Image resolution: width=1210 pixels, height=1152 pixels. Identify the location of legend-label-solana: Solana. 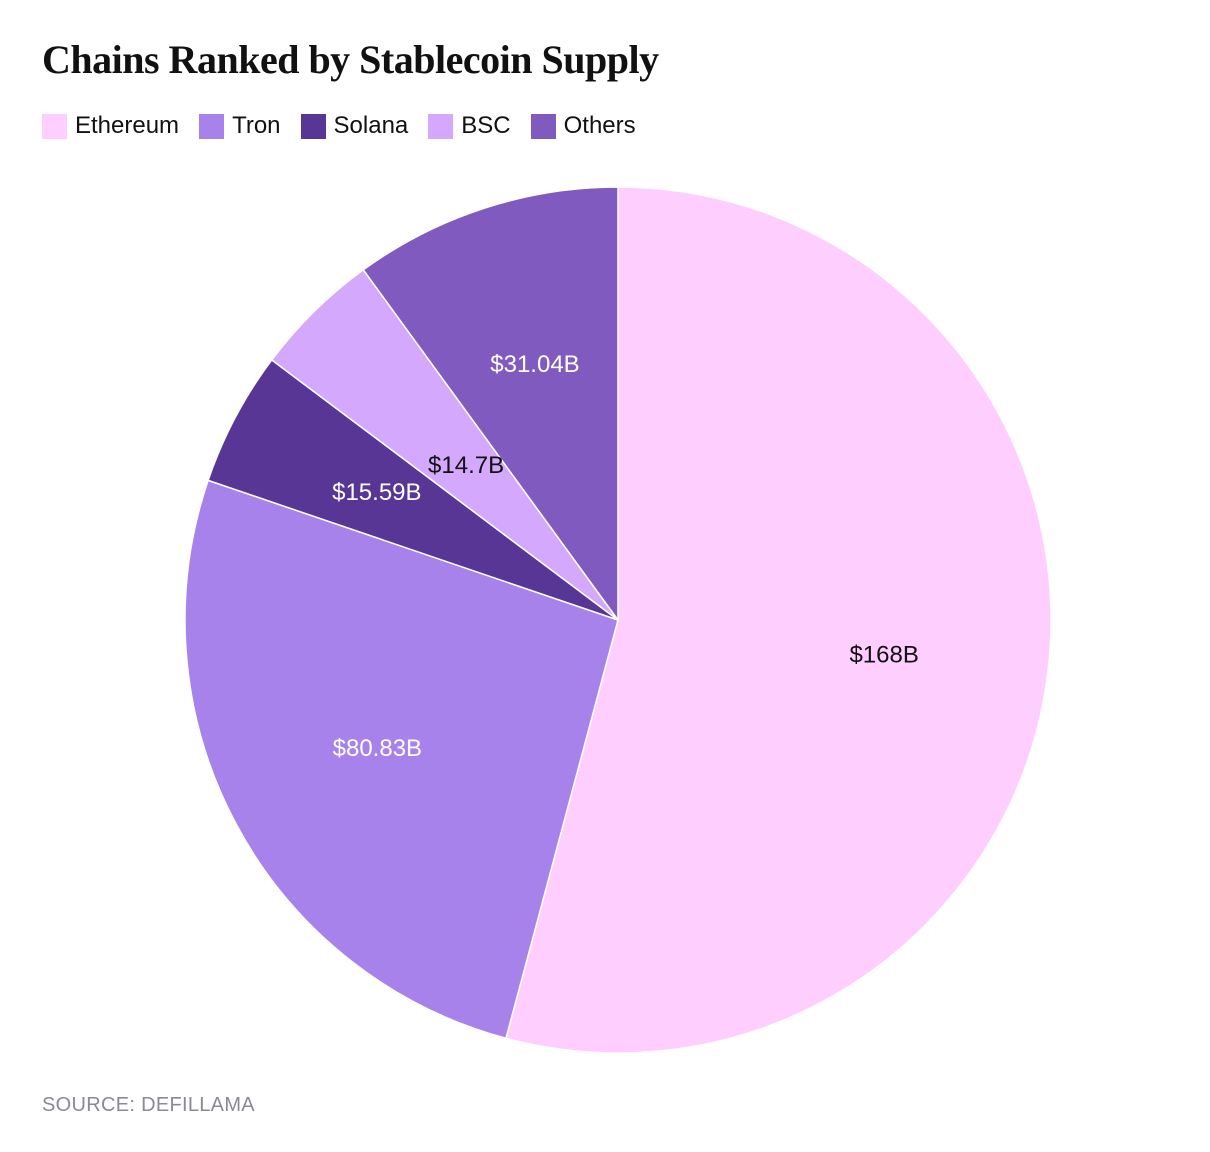
(371, 125).